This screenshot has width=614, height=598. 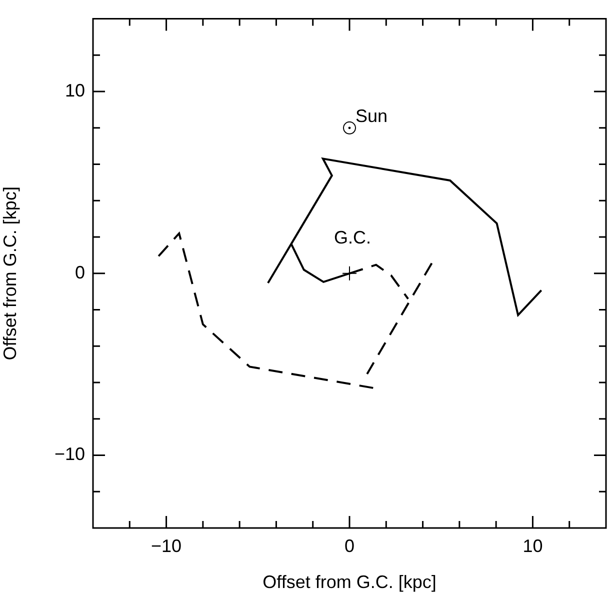 I want to click on x-tick-label: 0, so click(x=349, y=546).